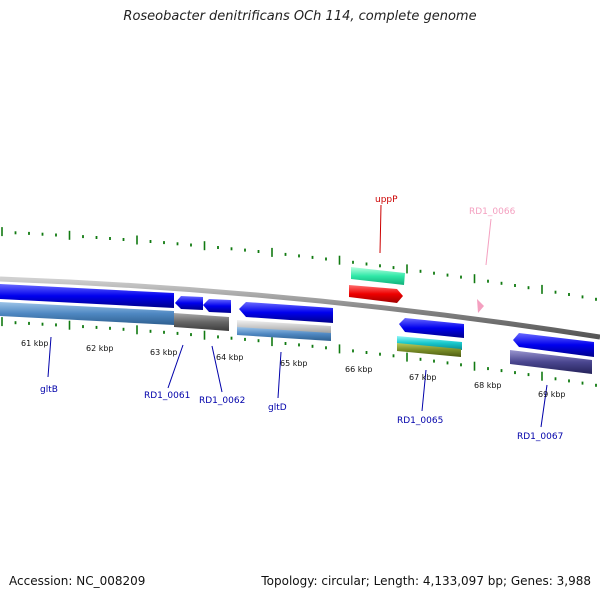 Image resolution: width=600 pixels, height=600 pixels. Describe the element at coordinates (175, 366) in the screenshot. I see `RD1_0061-leader` at that location.